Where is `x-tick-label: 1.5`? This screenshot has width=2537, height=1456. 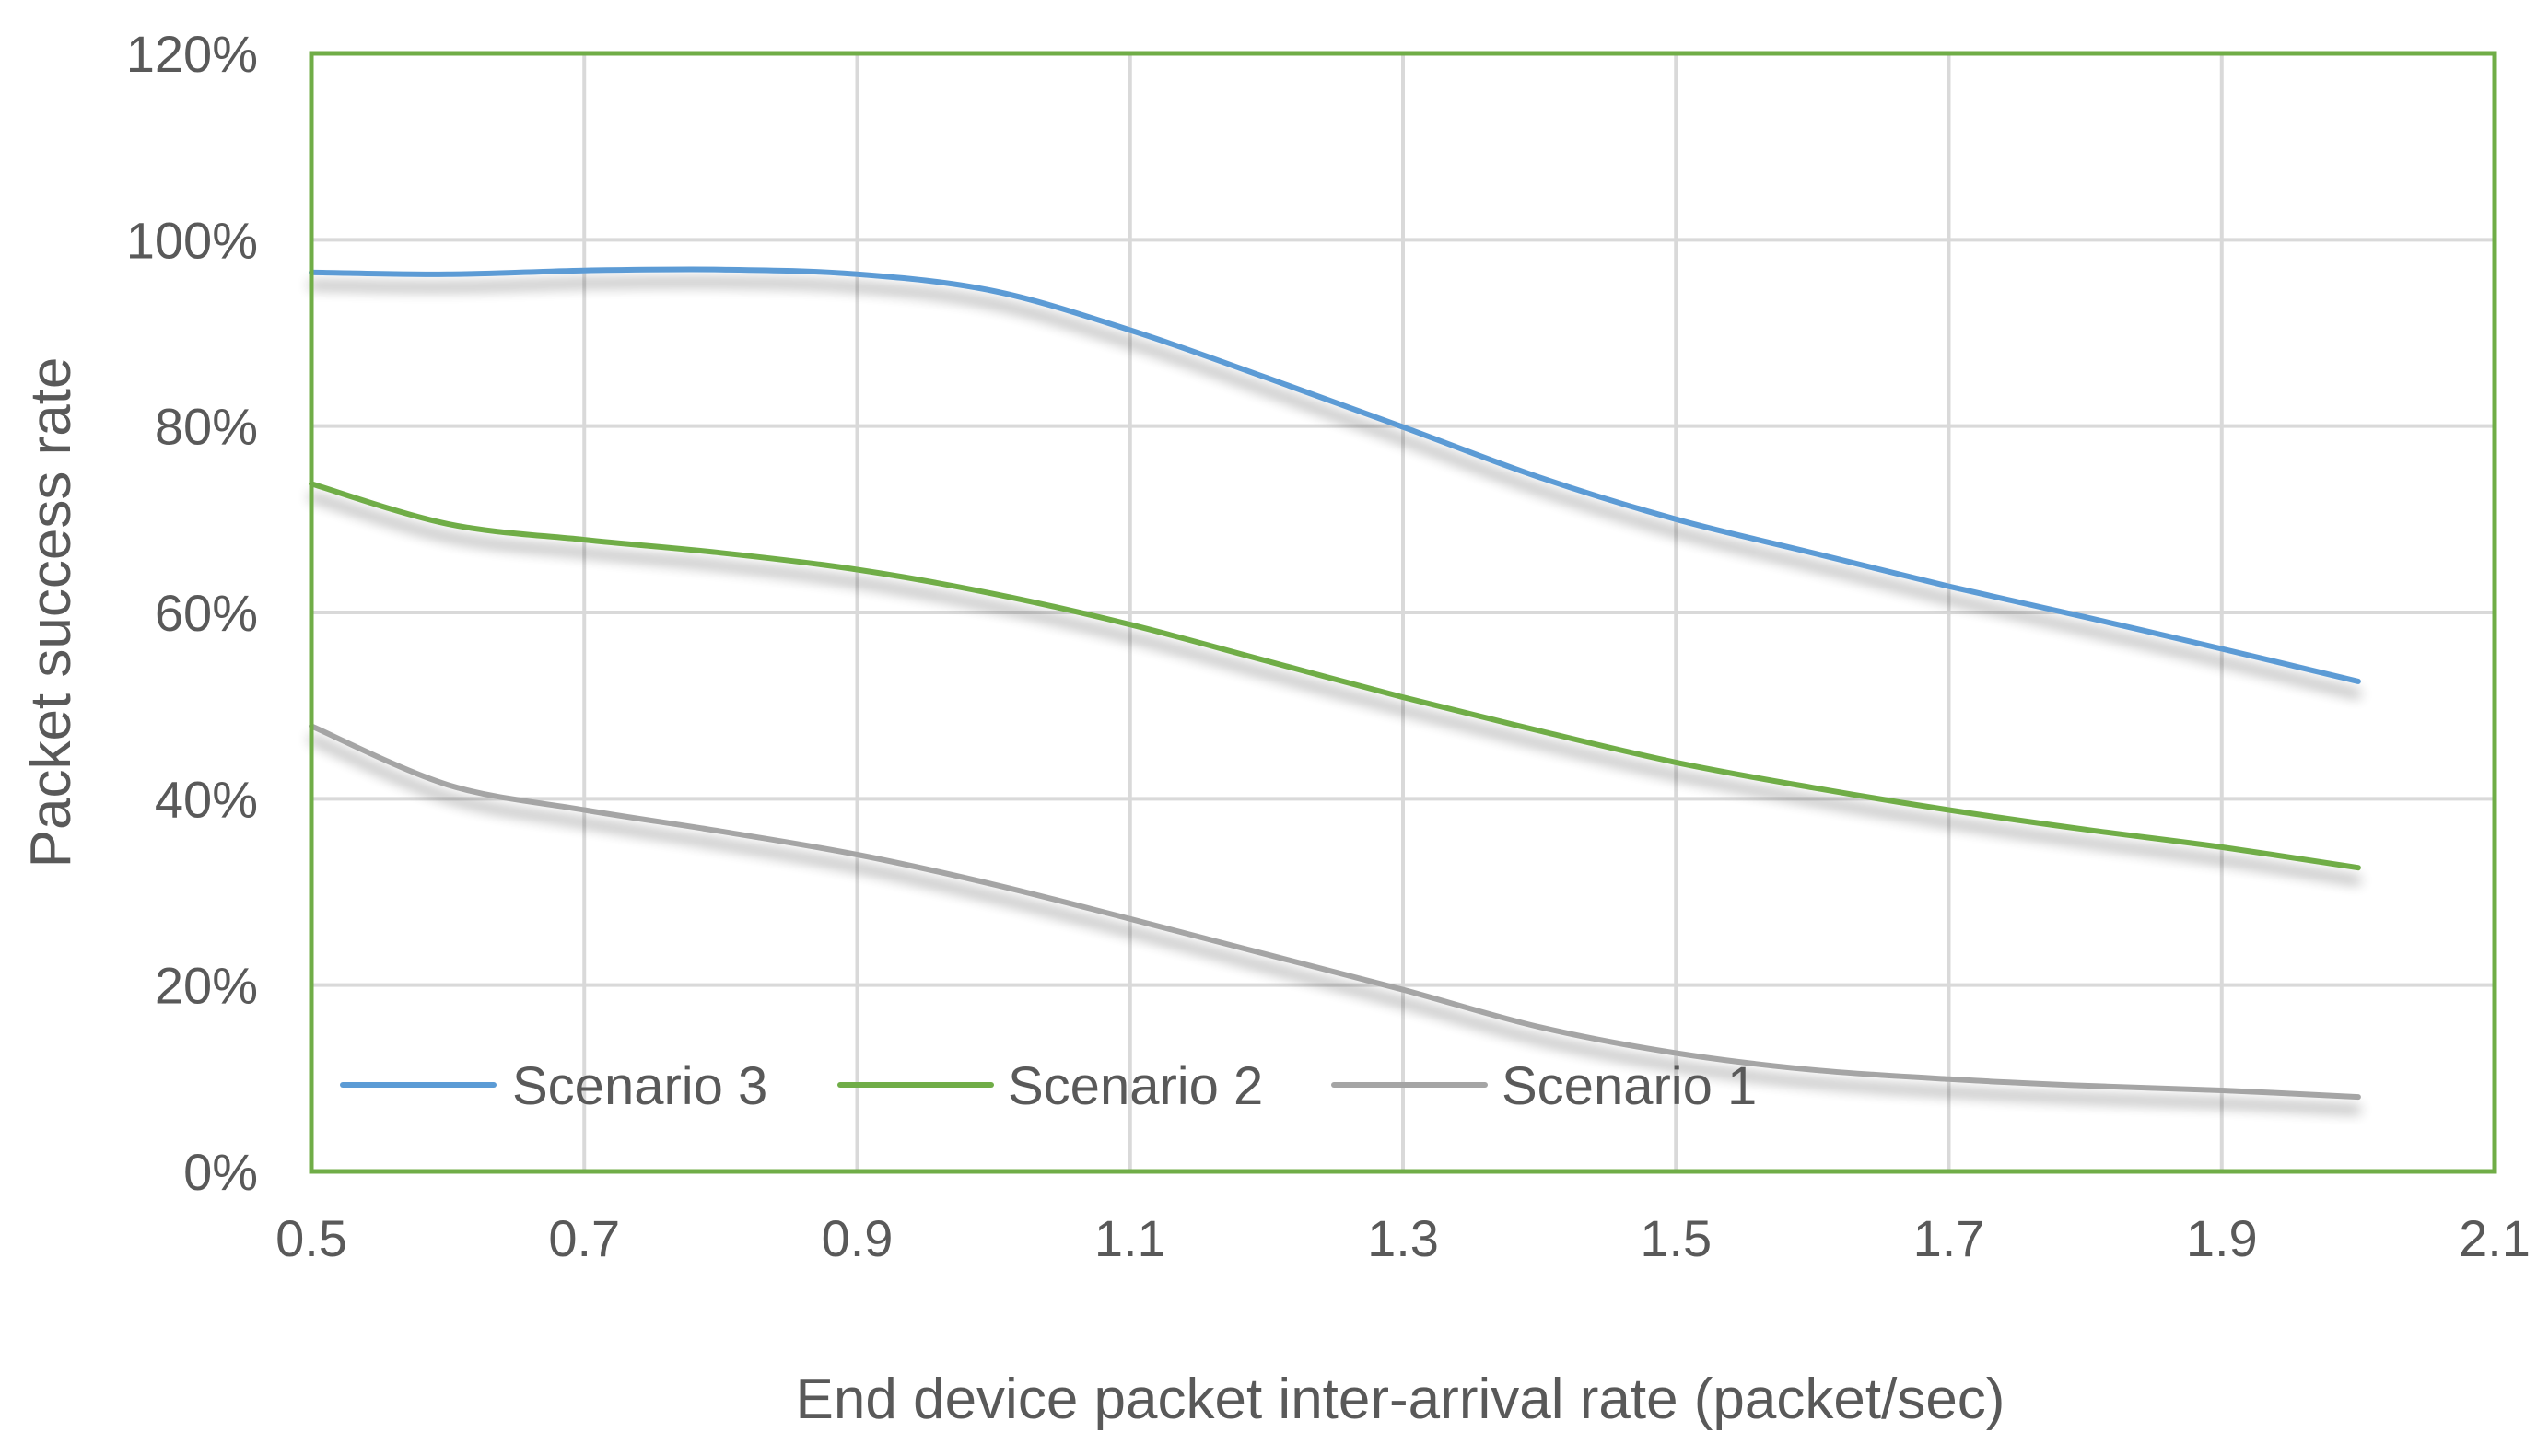
x-tick-label: 1.5 is located at coordinates (1676, 1238).